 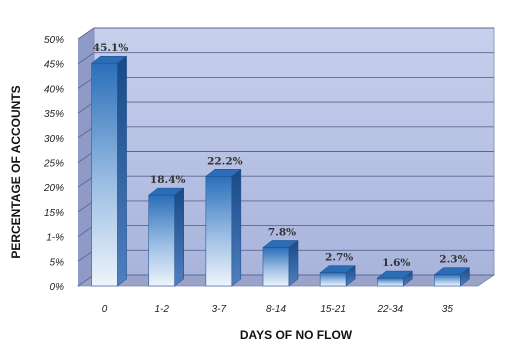 I want to click on y-tick-label: 30%, so click(x=54, y=139).